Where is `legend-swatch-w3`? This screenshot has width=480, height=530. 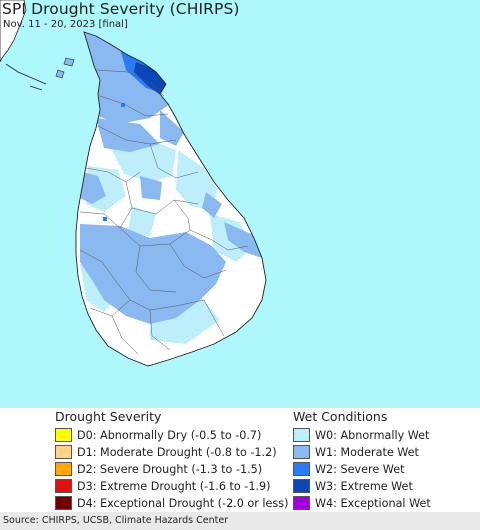
legend-swatch-w3 is located at coordinates (301, 486).